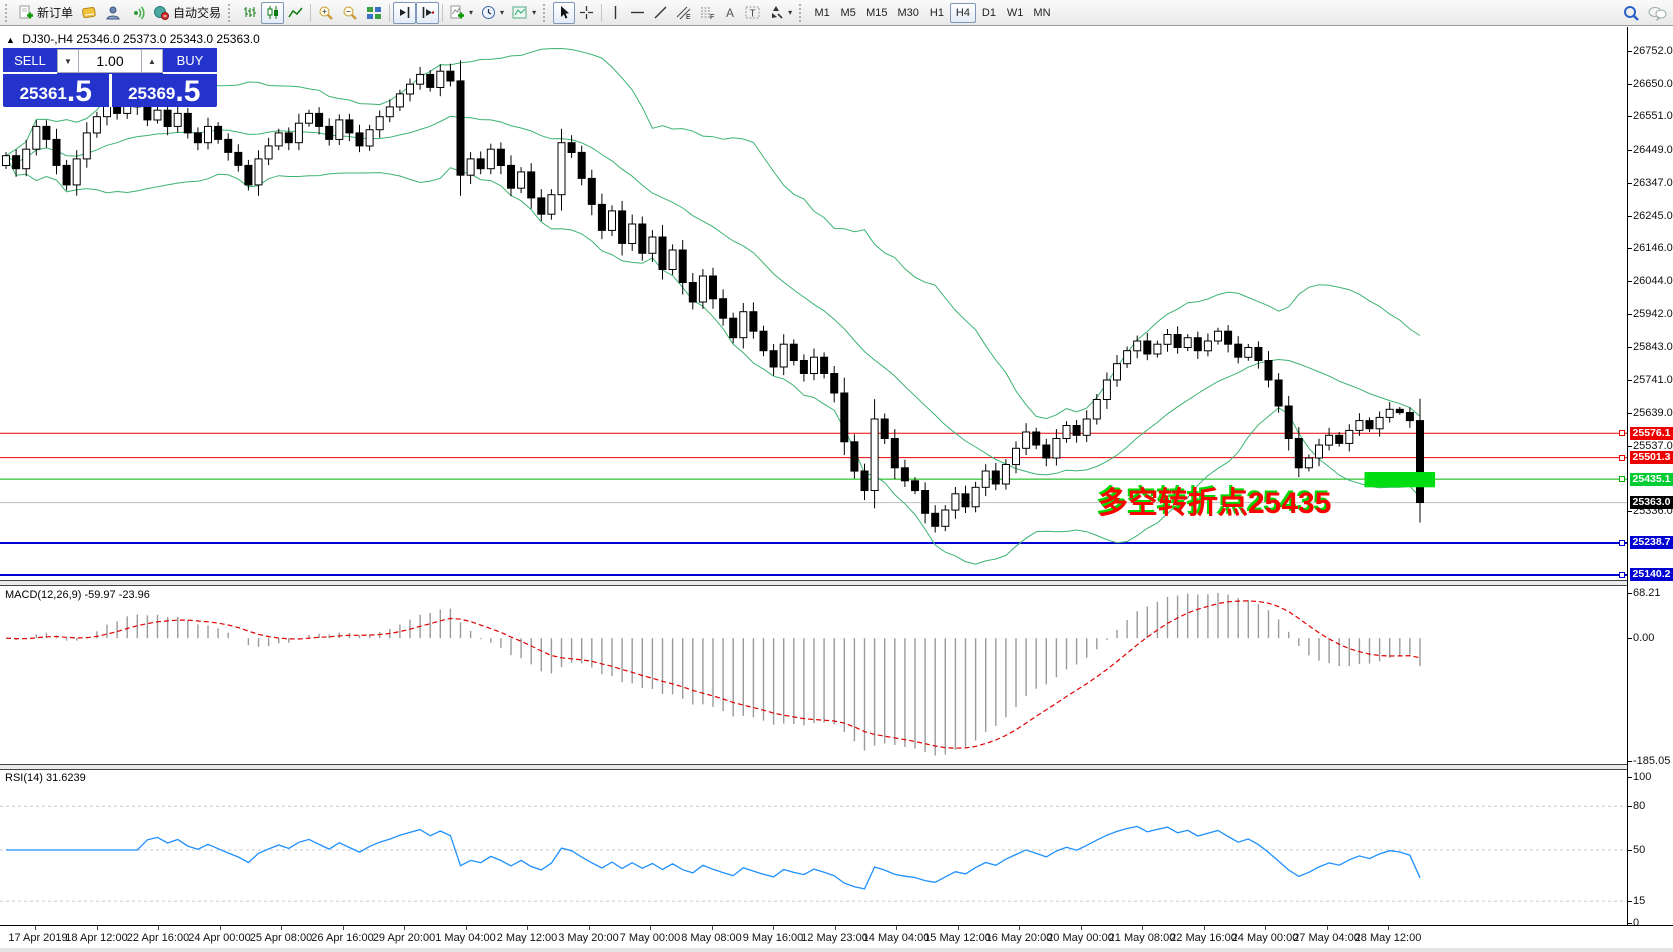 The width and height of the screenshot is (1673, 952). Describe the element at coordinates (1651, 575) in the screenshot. I see `price-line-chip-25140.2: 25140.2` at that location.